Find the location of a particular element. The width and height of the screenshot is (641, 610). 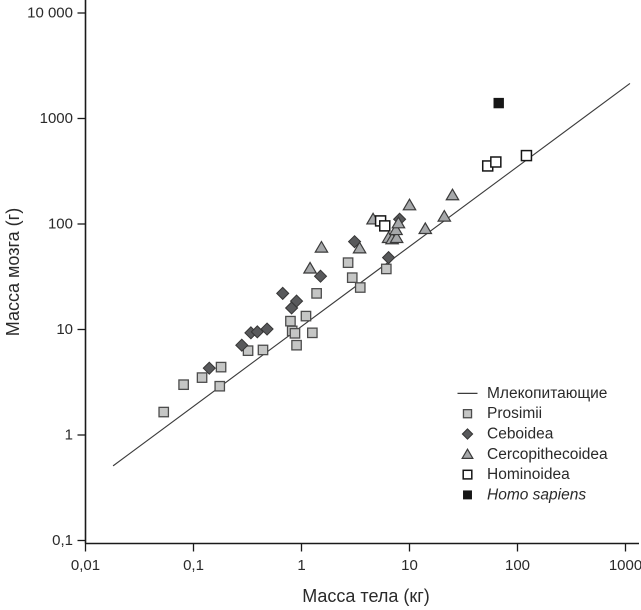

y-tick-labels: 10 000 1000 100 10 1 0,1 is located at coordinates (56, 277).